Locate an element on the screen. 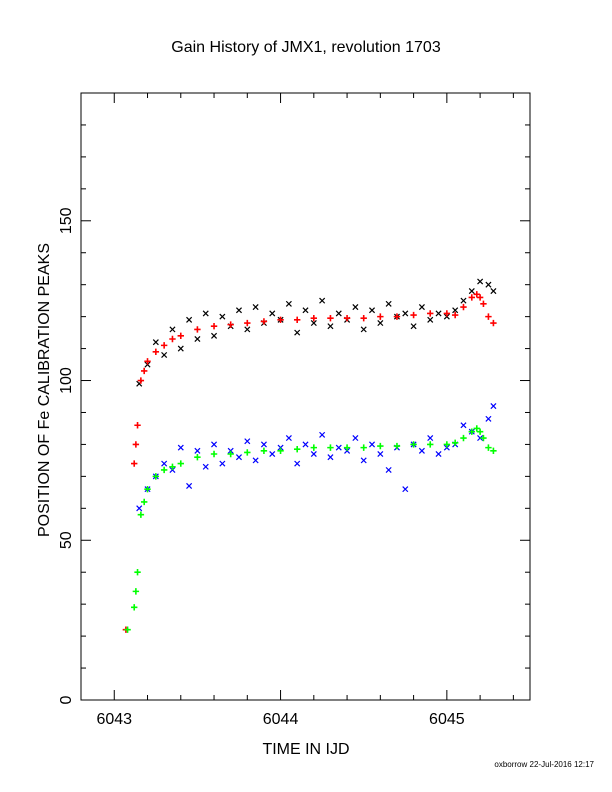 Image resolution: width=612 pixels, height=792 pixels. x-tick-label: 6043 is located at coordinates (114, 719).